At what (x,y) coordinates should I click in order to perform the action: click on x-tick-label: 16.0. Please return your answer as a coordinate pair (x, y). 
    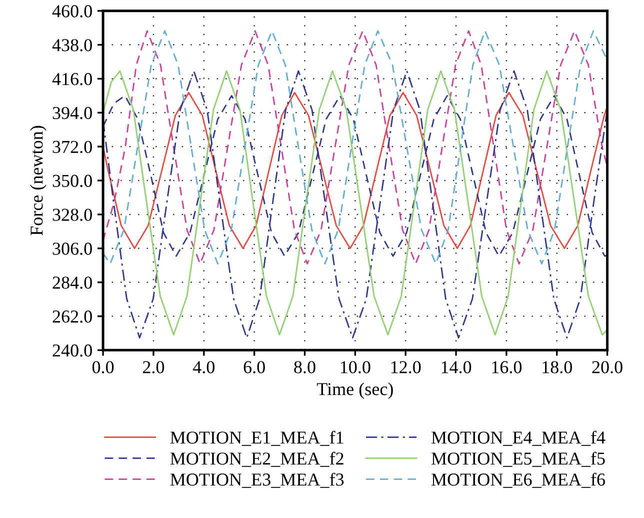
    Looking at the image, I should click on (507, 367).